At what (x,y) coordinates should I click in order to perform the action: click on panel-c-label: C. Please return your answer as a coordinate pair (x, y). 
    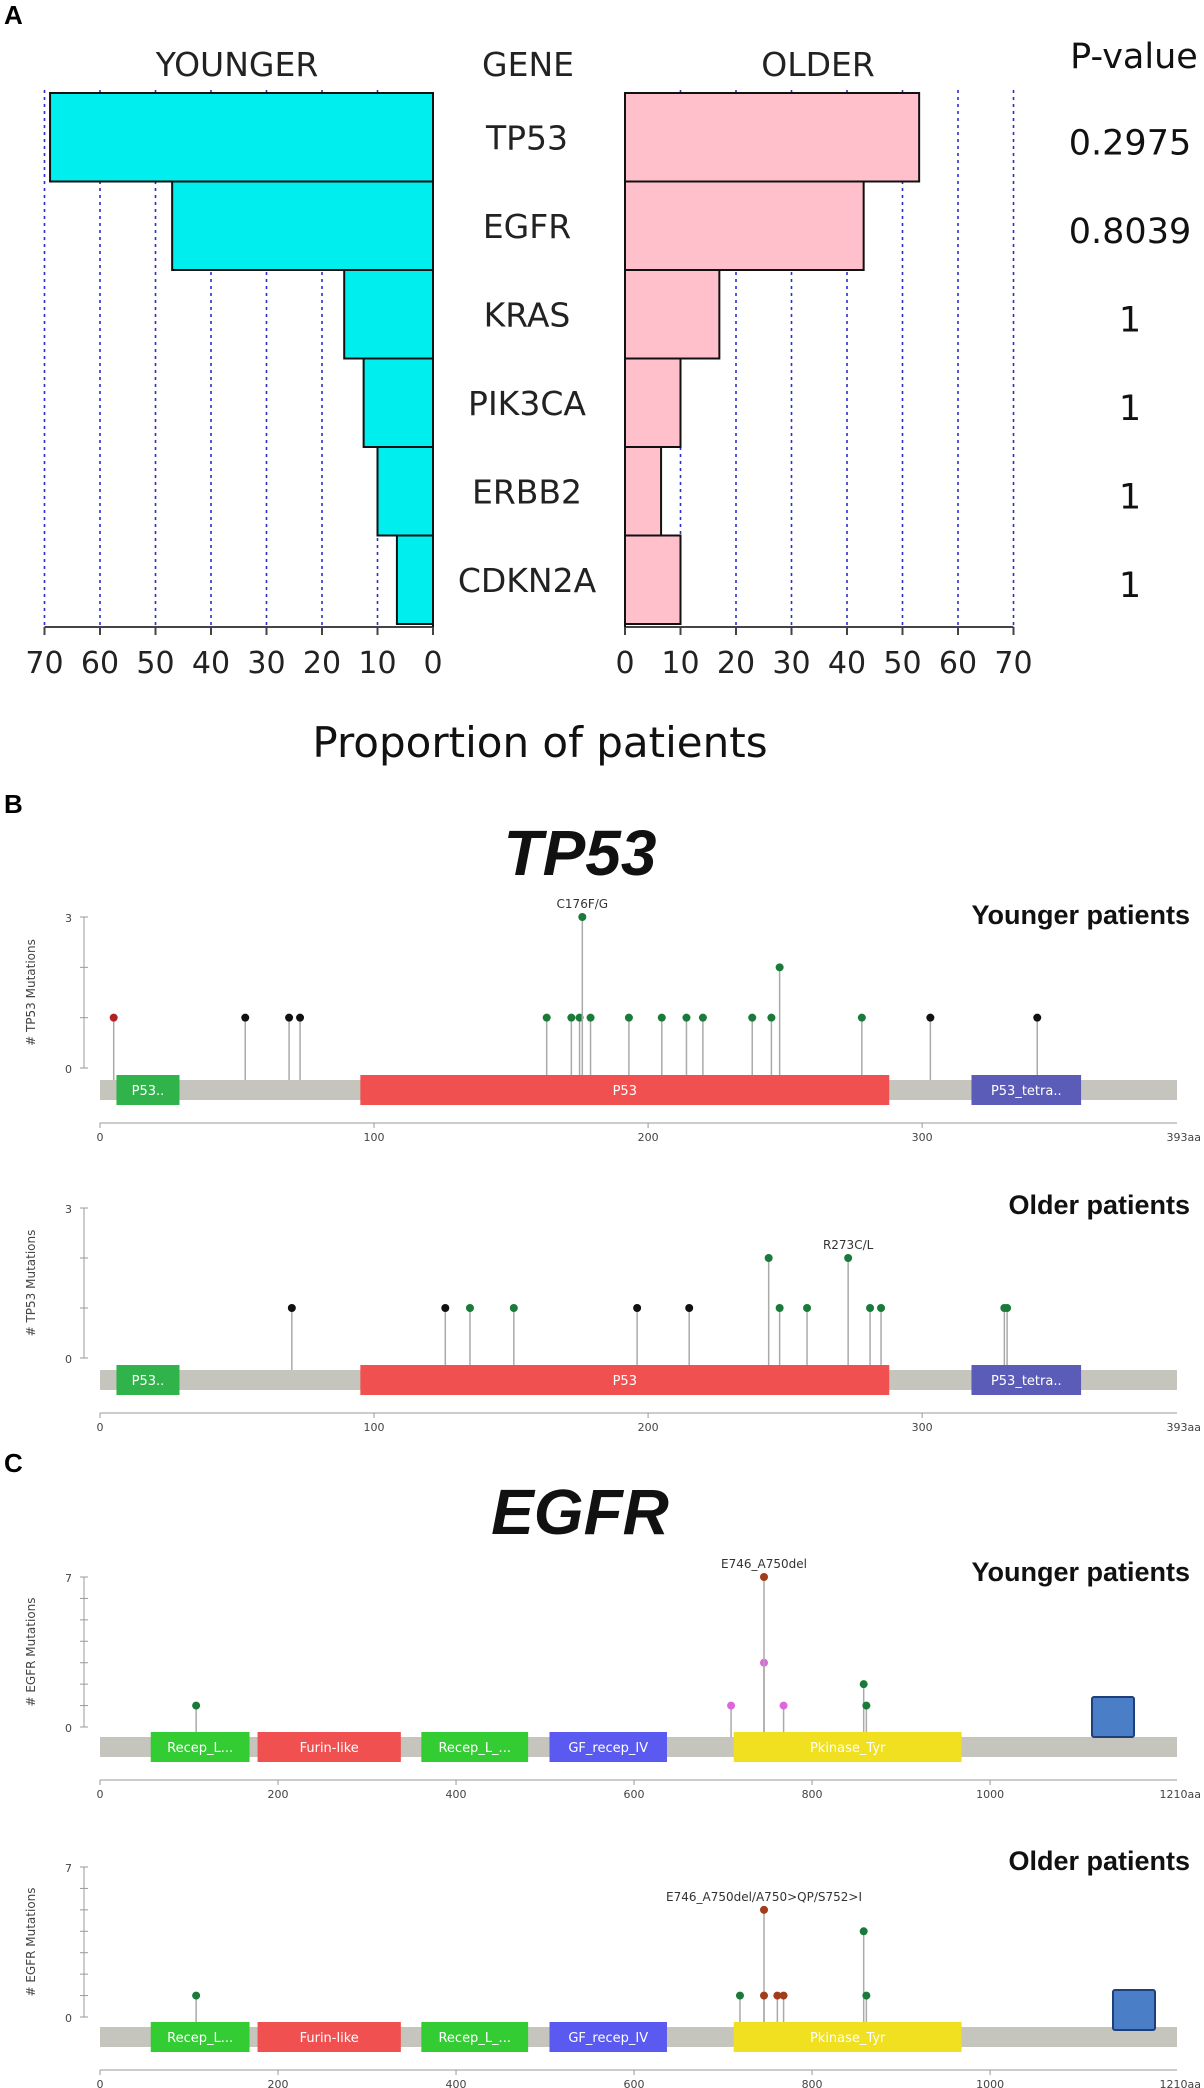
    Looking at the image, I should click on (13, 1463).